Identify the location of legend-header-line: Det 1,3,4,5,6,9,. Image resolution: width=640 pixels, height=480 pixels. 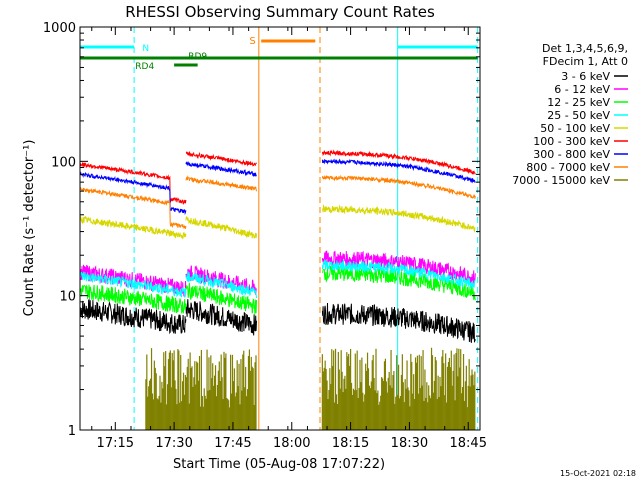
(585, 48).